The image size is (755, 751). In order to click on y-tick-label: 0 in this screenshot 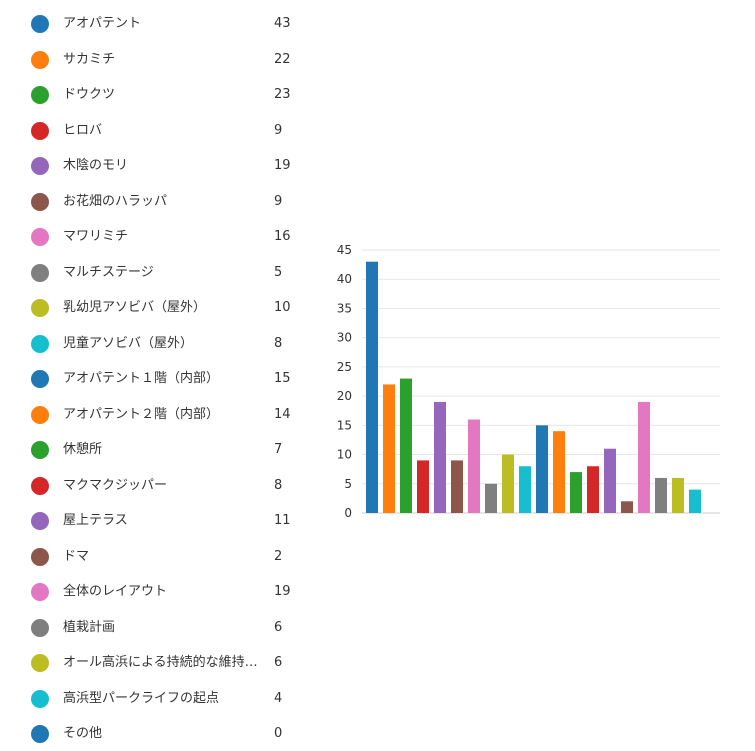, I will do `click(348, 513)`.